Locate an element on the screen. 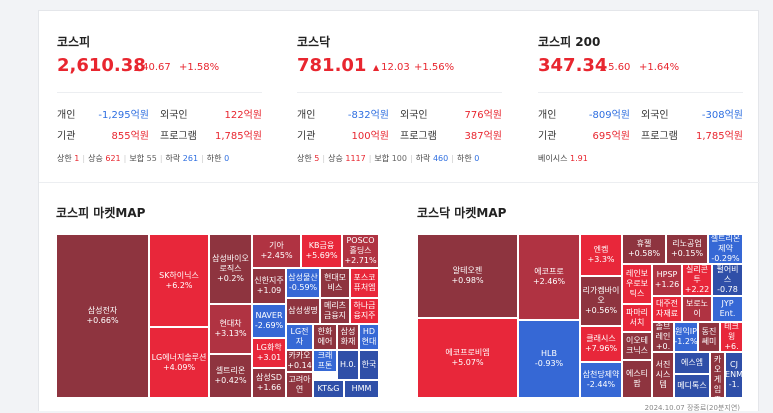 Image resolution: width=773 pixels, height=413 pixels. map-tile: 셀트리온제약 -0.29% is located at coordinates (725, 249).